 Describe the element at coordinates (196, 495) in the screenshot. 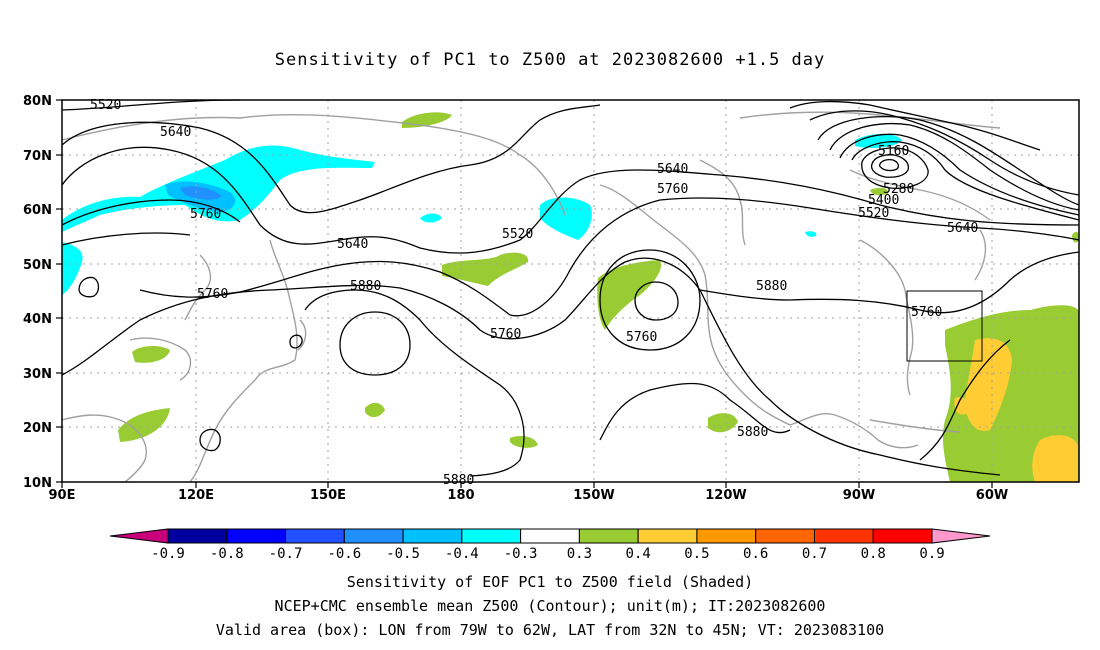

I see `lon-label: 120E` at that location.